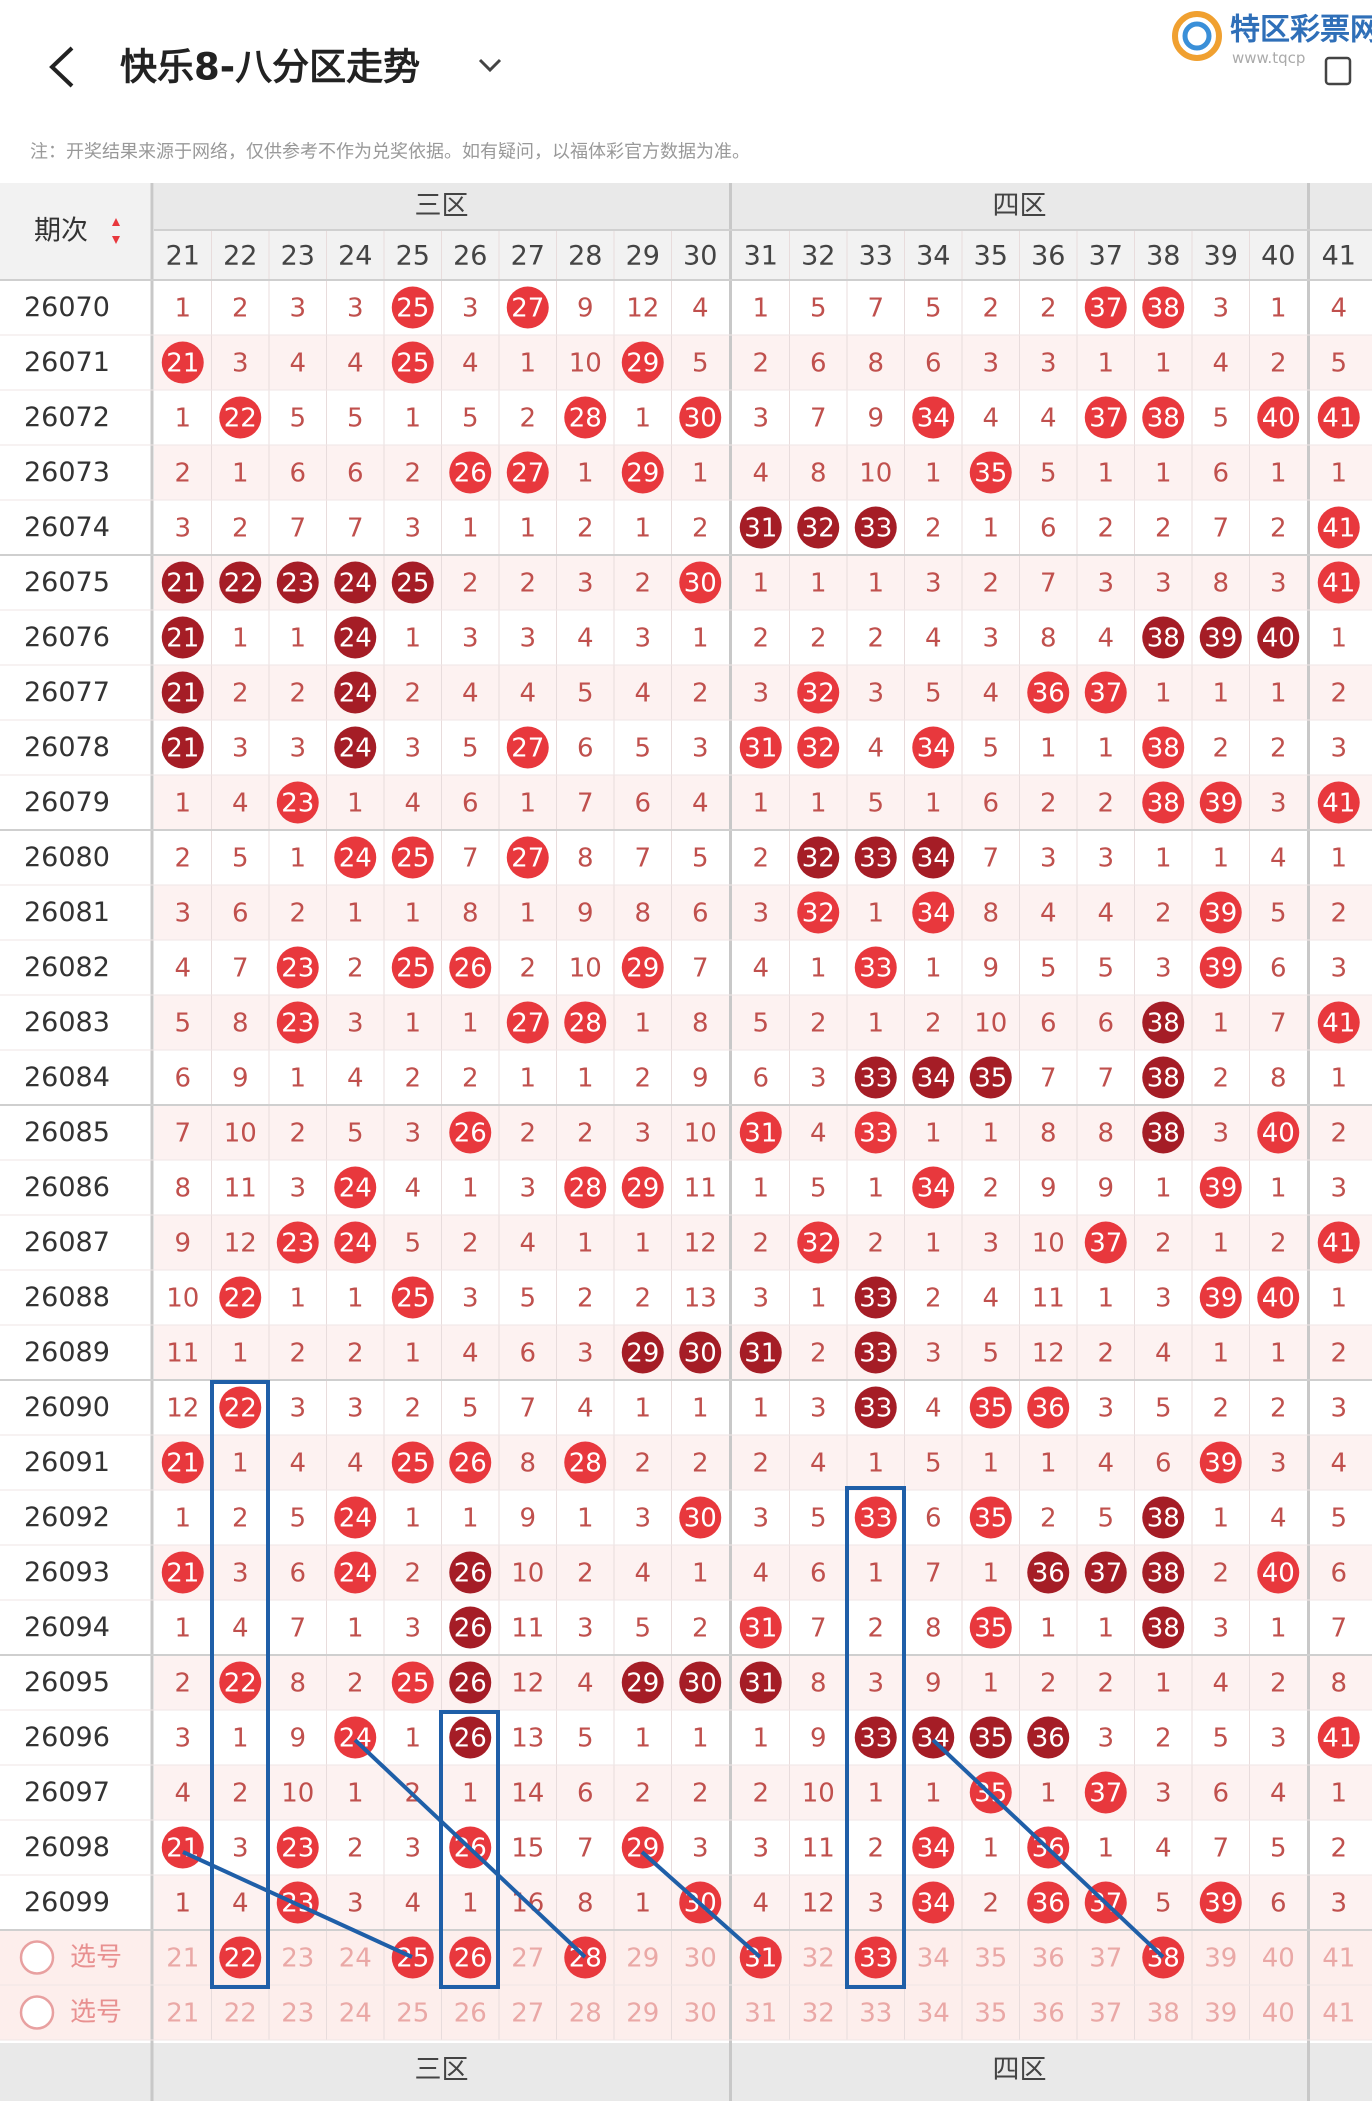 This screenshot has height=2101, width=1372. I want to click on pick-number: 22, so click(240, 2014).